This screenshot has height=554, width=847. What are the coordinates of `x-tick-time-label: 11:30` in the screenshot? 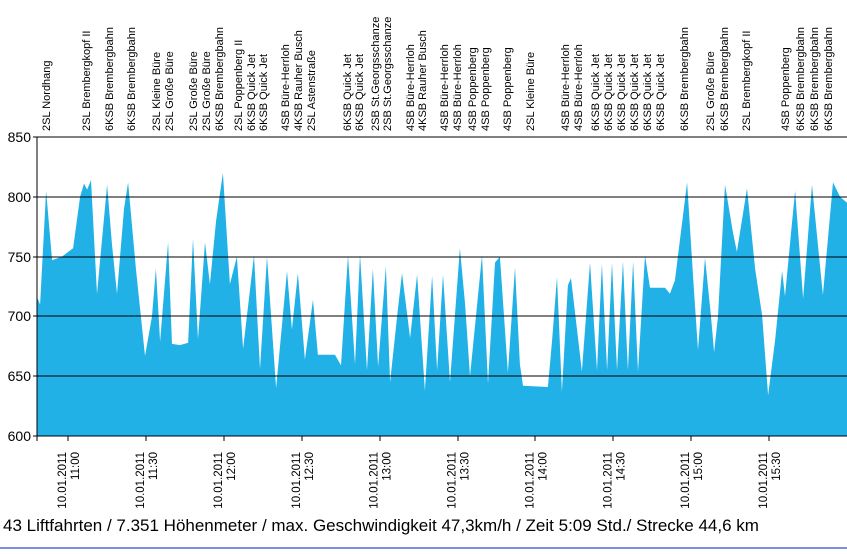 It's located at (154, 466).